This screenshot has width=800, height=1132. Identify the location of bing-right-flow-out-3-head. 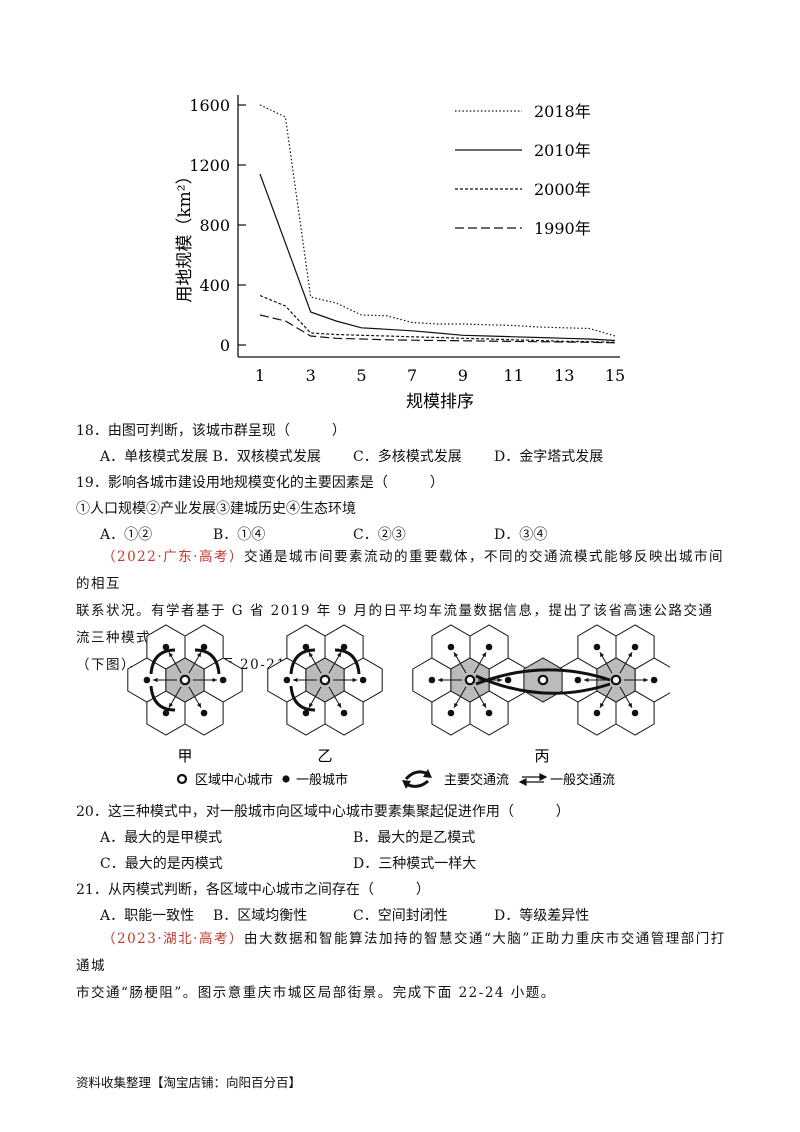
(586, 680).